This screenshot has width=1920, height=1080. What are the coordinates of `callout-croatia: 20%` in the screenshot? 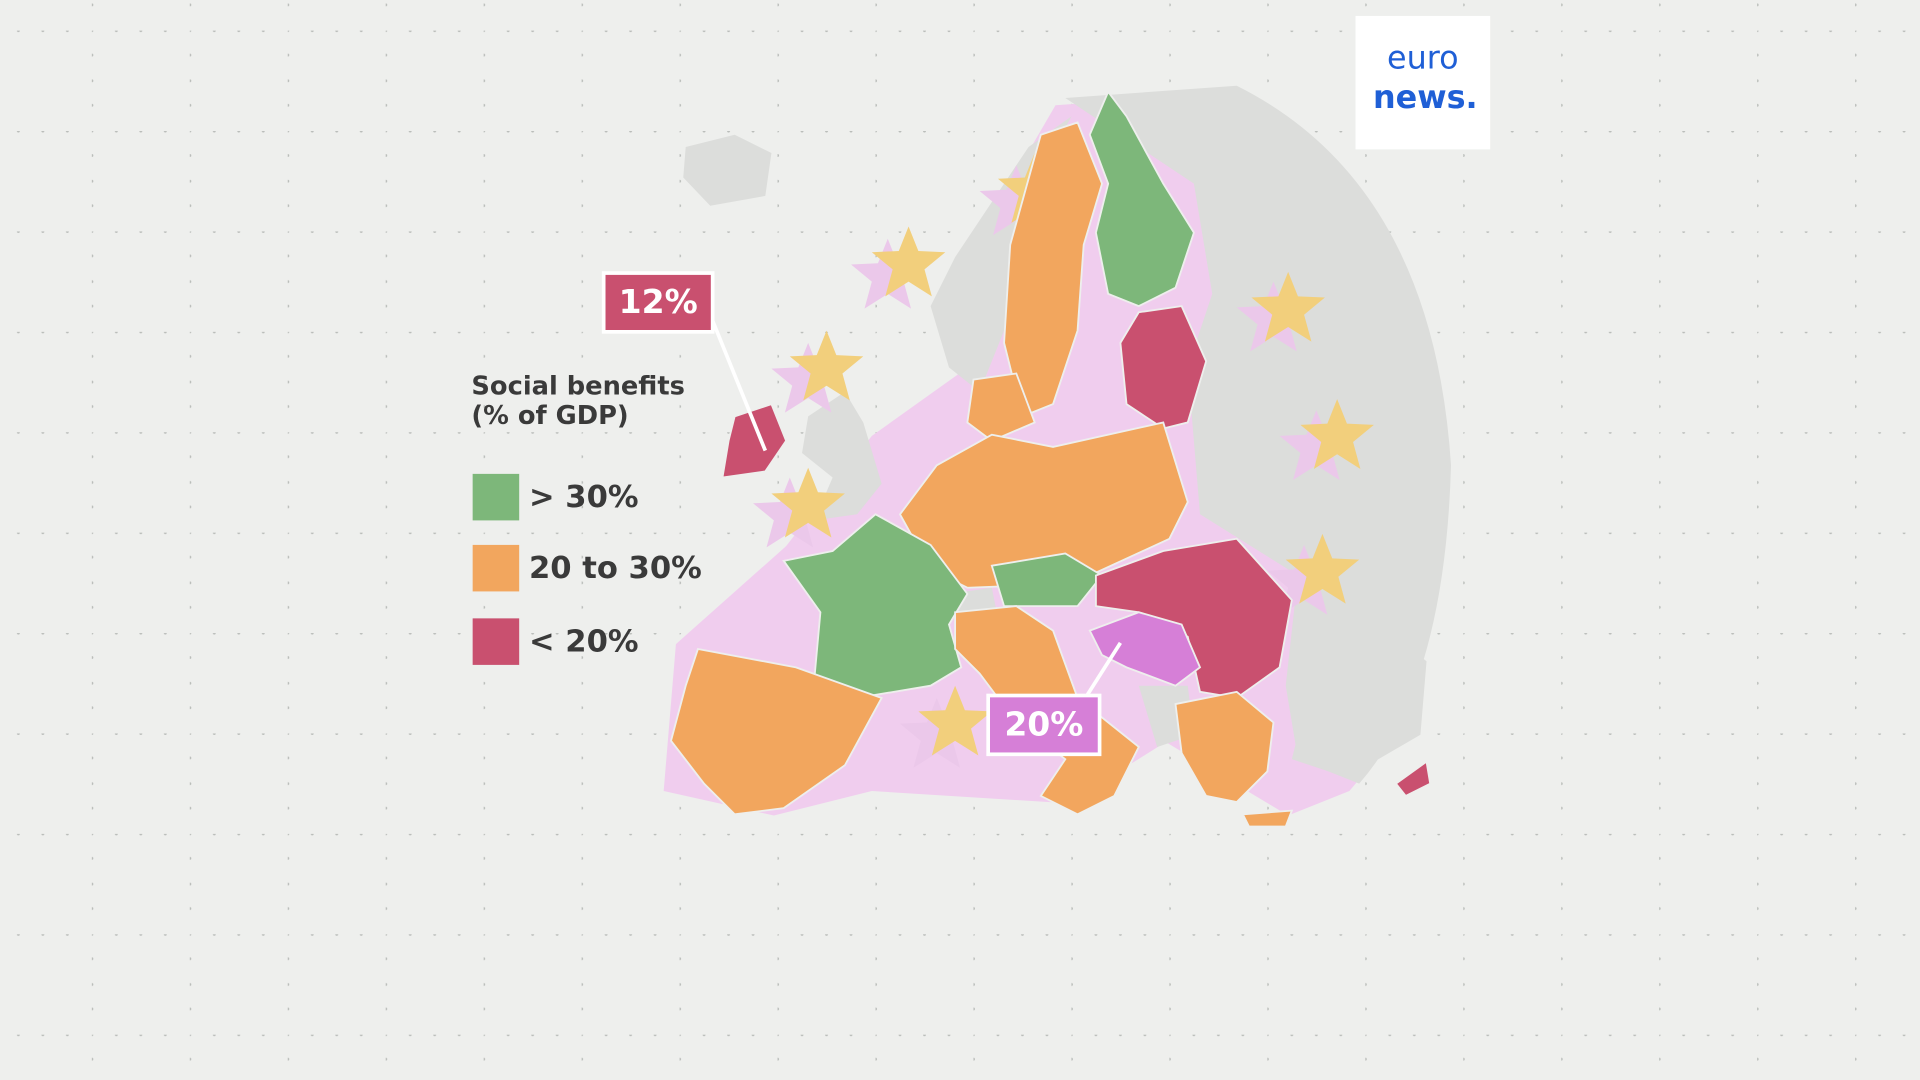 It's located at (1054, 699).